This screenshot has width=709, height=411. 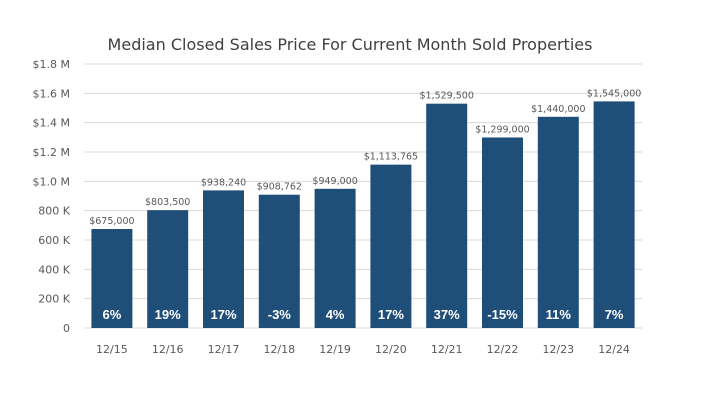 What do you see at coordinates (54, 211) in the screenshot?
I see `y-tick-label: 800 K` at bounding box center [54, 211].